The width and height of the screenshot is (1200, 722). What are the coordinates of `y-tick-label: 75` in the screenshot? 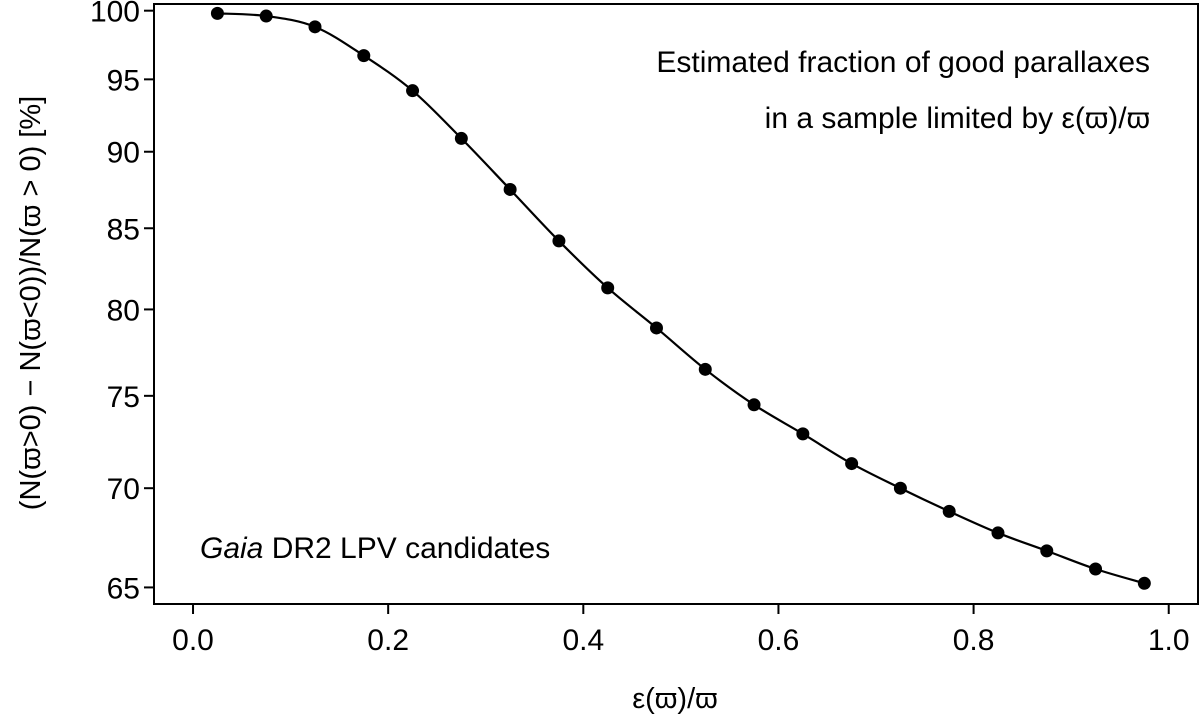 It's located at (123, 397).